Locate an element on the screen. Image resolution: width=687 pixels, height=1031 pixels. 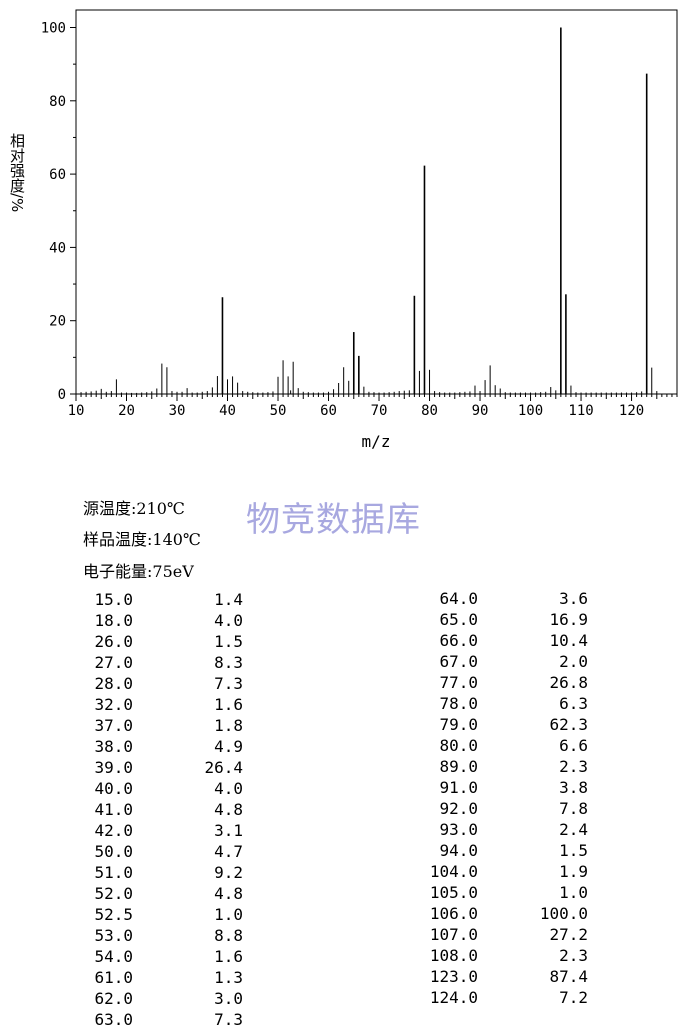
table-row: 52.0 4.8 is located at coordinates (343, 894).